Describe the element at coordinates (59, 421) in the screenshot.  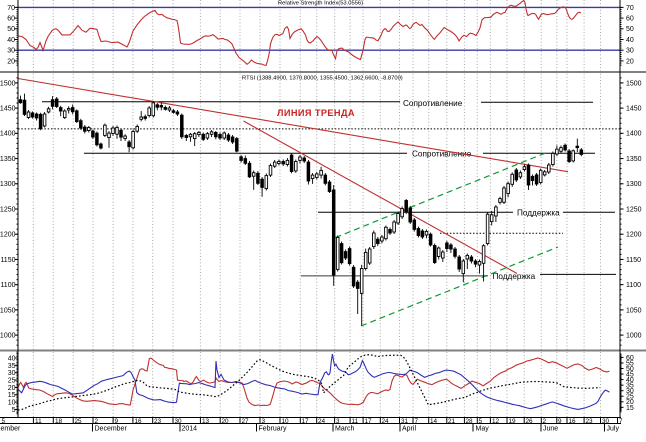
I see `svg-text: 18` at that location.